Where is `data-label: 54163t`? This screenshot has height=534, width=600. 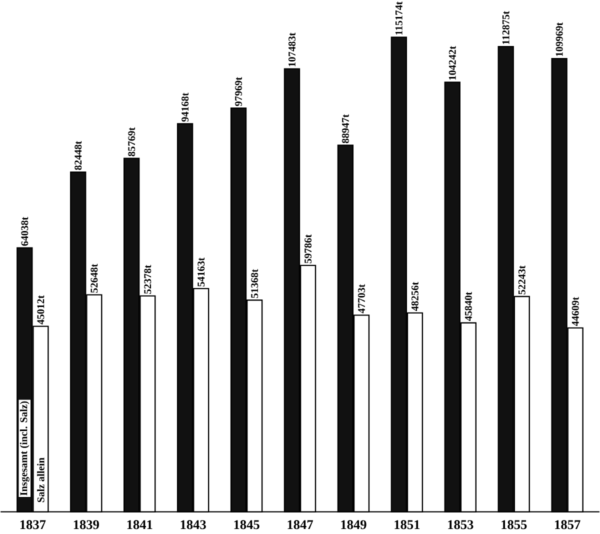
data-label: 54163t is located at coordinates (201, 272).